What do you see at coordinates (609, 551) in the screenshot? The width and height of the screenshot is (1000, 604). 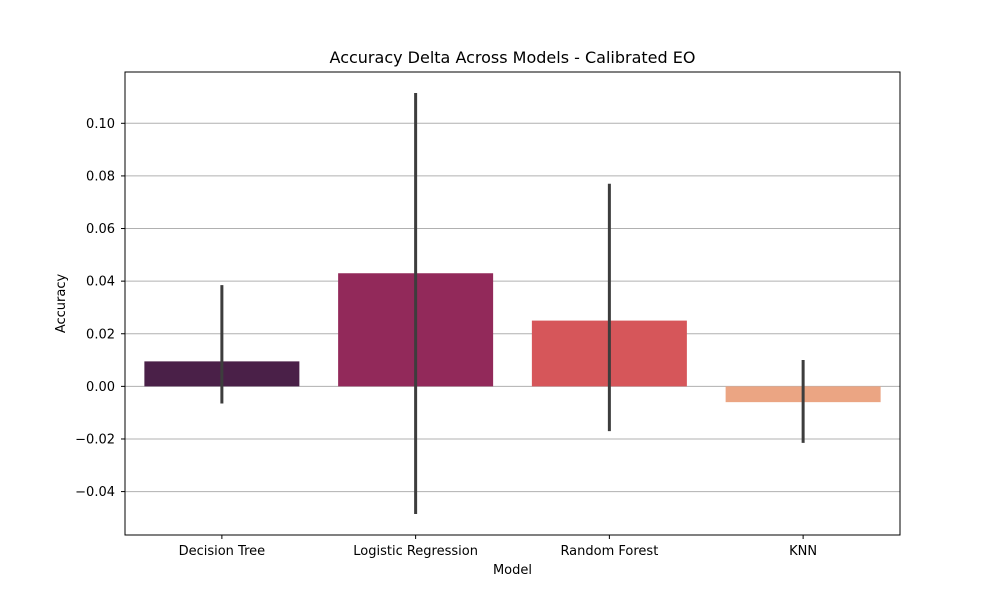 I see `x-tick-label: Random Forest` at bounding box center [609, 551].